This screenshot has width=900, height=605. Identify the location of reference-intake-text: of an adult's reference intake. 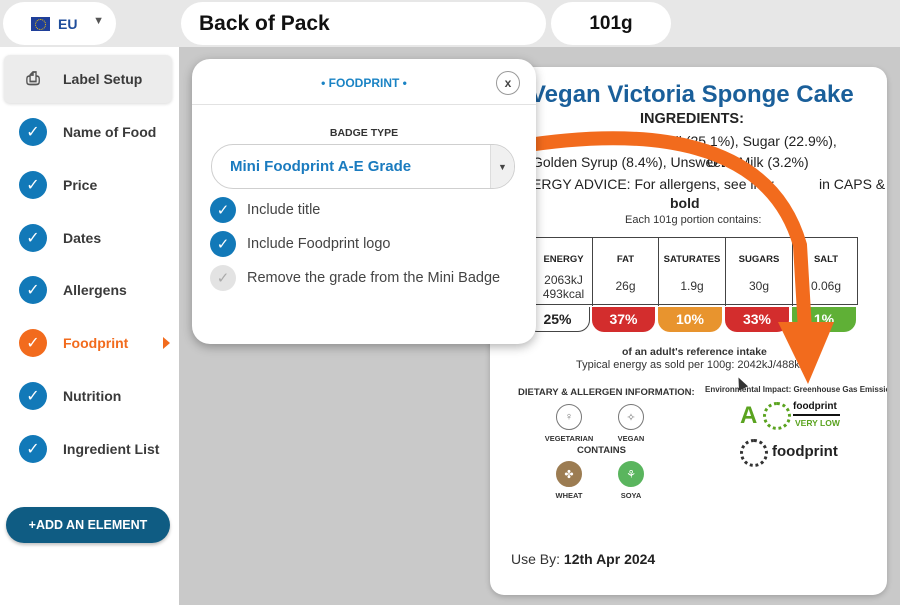
(694, 352).